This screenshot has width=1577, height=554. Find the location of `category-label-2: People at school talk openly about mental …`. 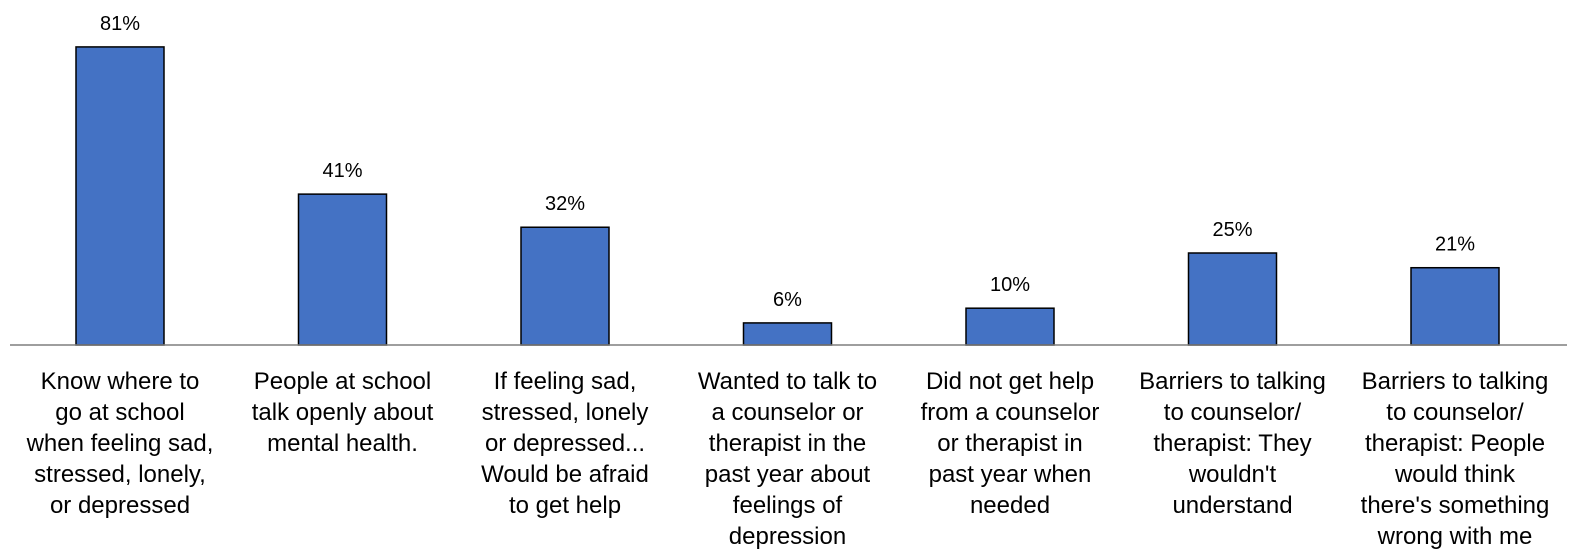

category-label-2: People at school talk openly about mental … is located at coordinates (343, 412).